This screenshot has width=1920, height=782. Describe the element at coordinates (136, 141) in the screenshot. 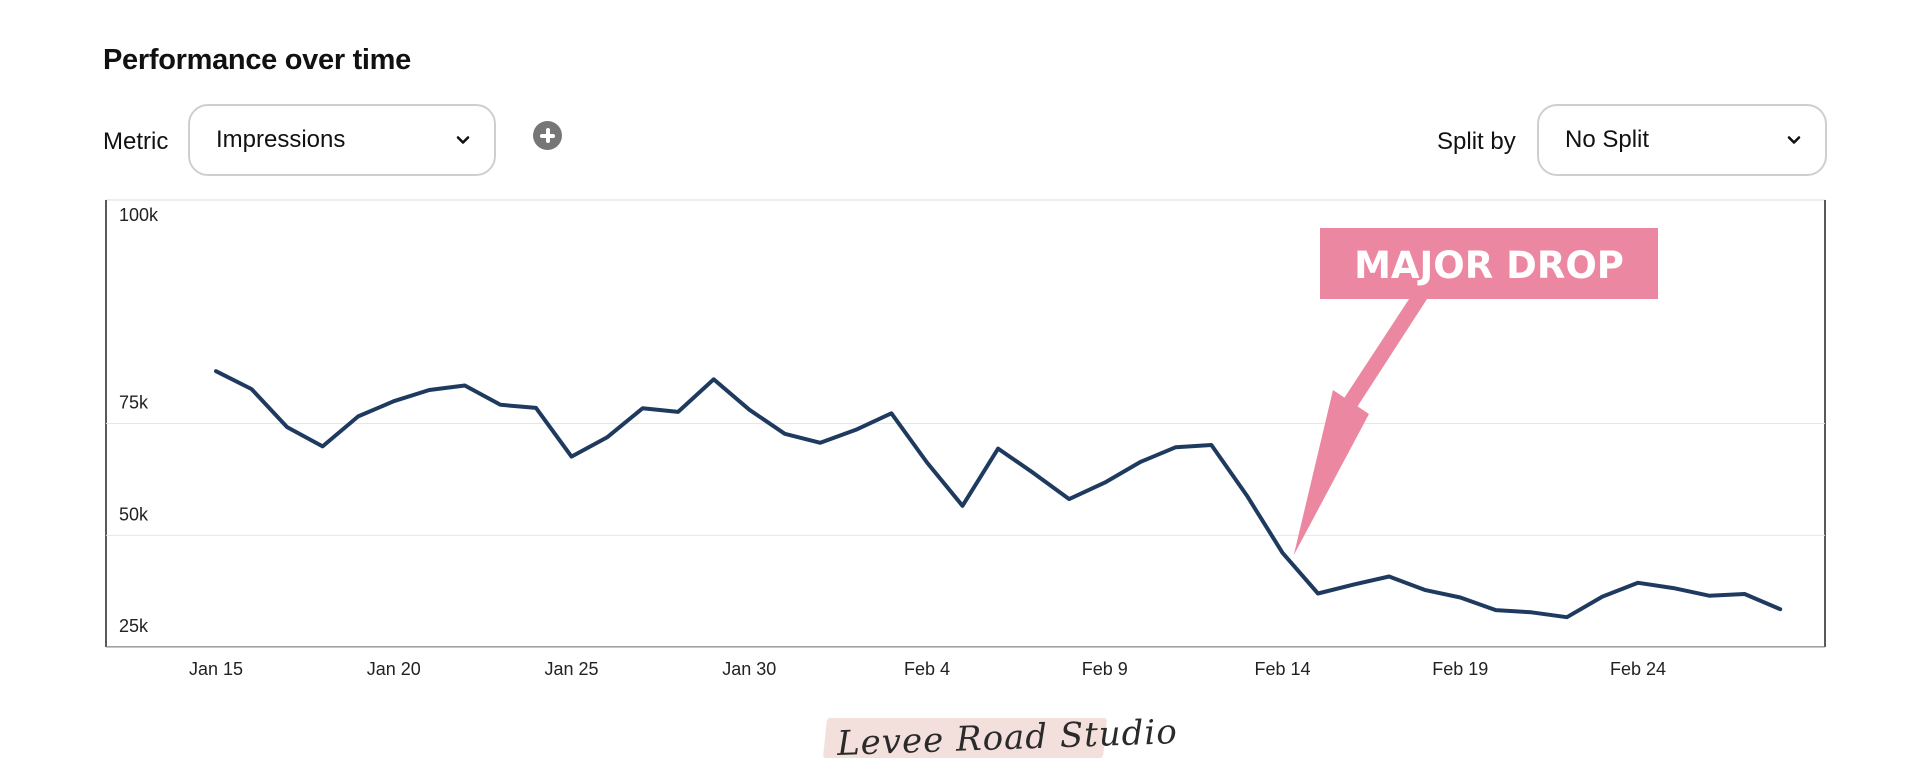

I see `metric-label: Metric` at that location.